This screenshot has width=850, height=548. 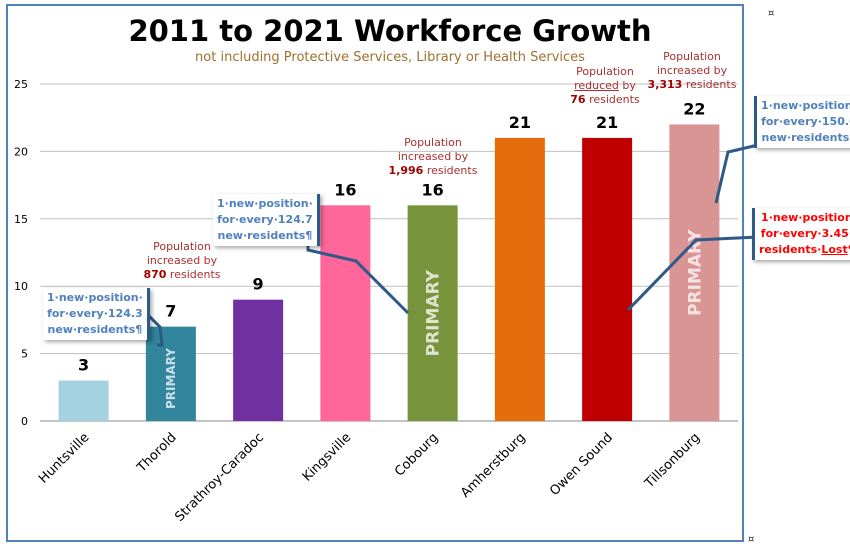 What do you see at coordinates (157, 453) in the screenshot?
I see `x-tick-label: Thorold` at bounding box center [157, 453].